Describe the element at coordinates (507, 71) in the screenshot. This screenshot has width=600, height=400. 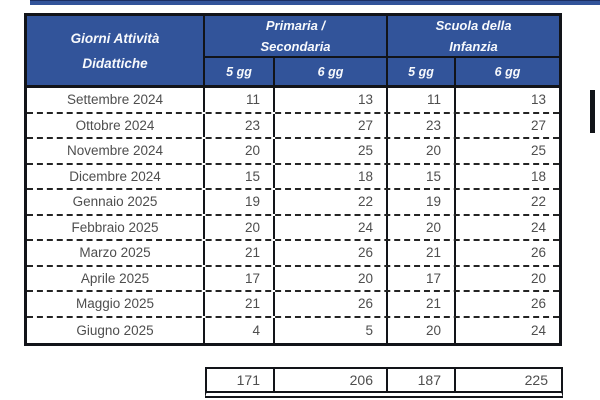
I see `subheader-infanzia-6gg: 6 gg` at that location.